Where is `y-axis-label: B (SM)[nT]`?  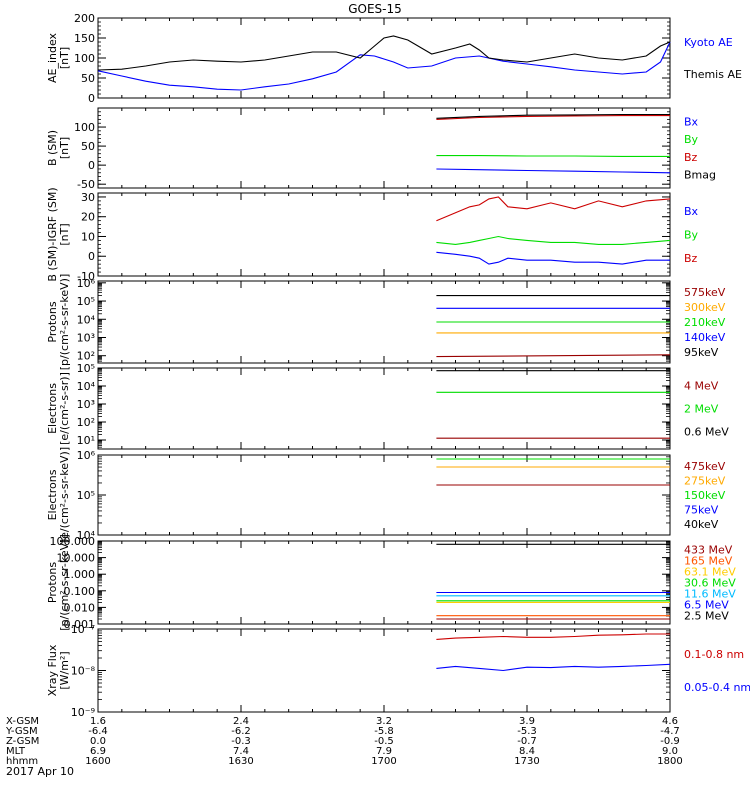
y-axis-label: B (SM)[nT] is located at coordinates (58, 148).